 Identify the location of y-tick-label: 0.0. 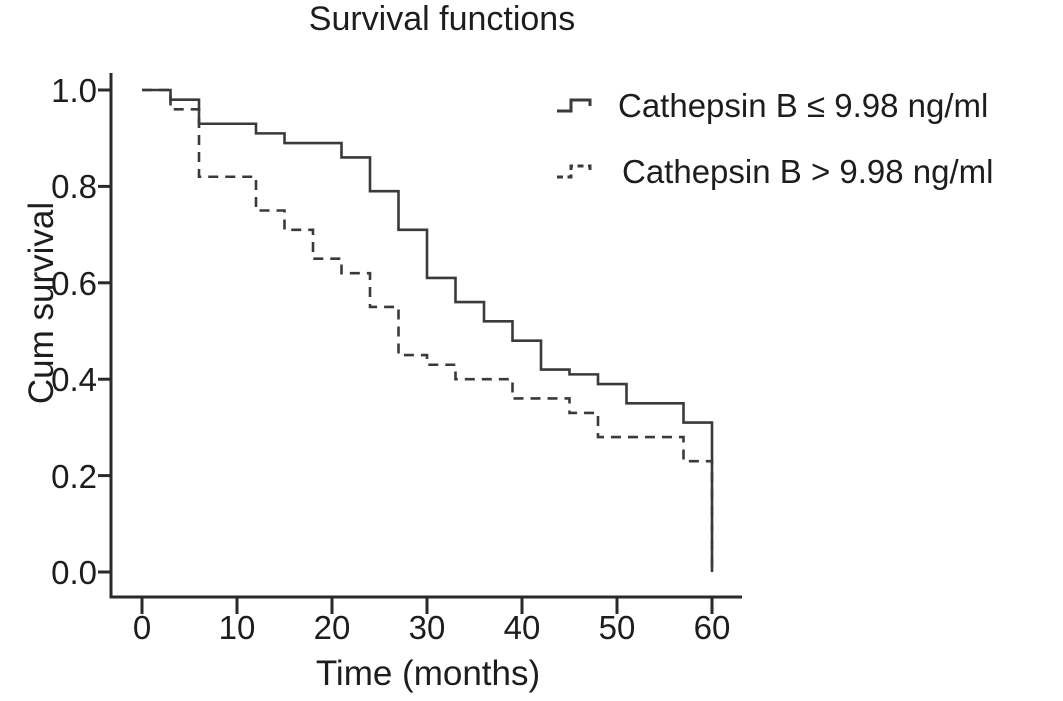
(74, 572).